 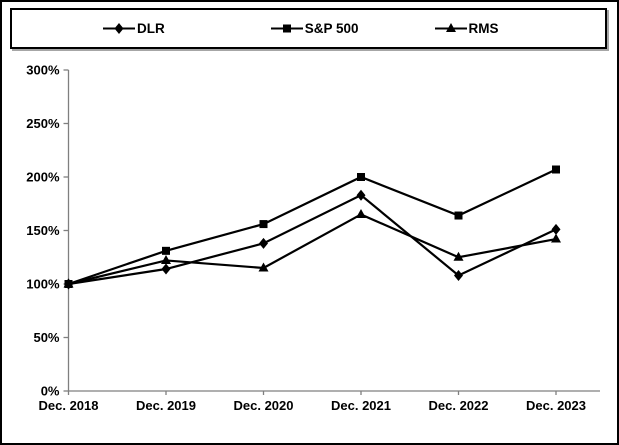 I want to click on square-marker-icon, so click(x=286, y=28).